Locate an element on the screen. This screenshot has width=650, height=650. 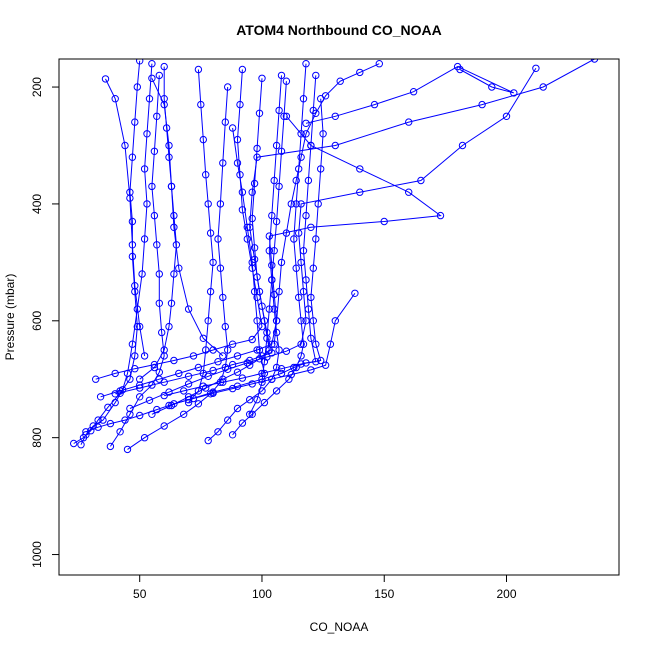
x-tick-label-50: 50 is located at coordinates (140, 594).